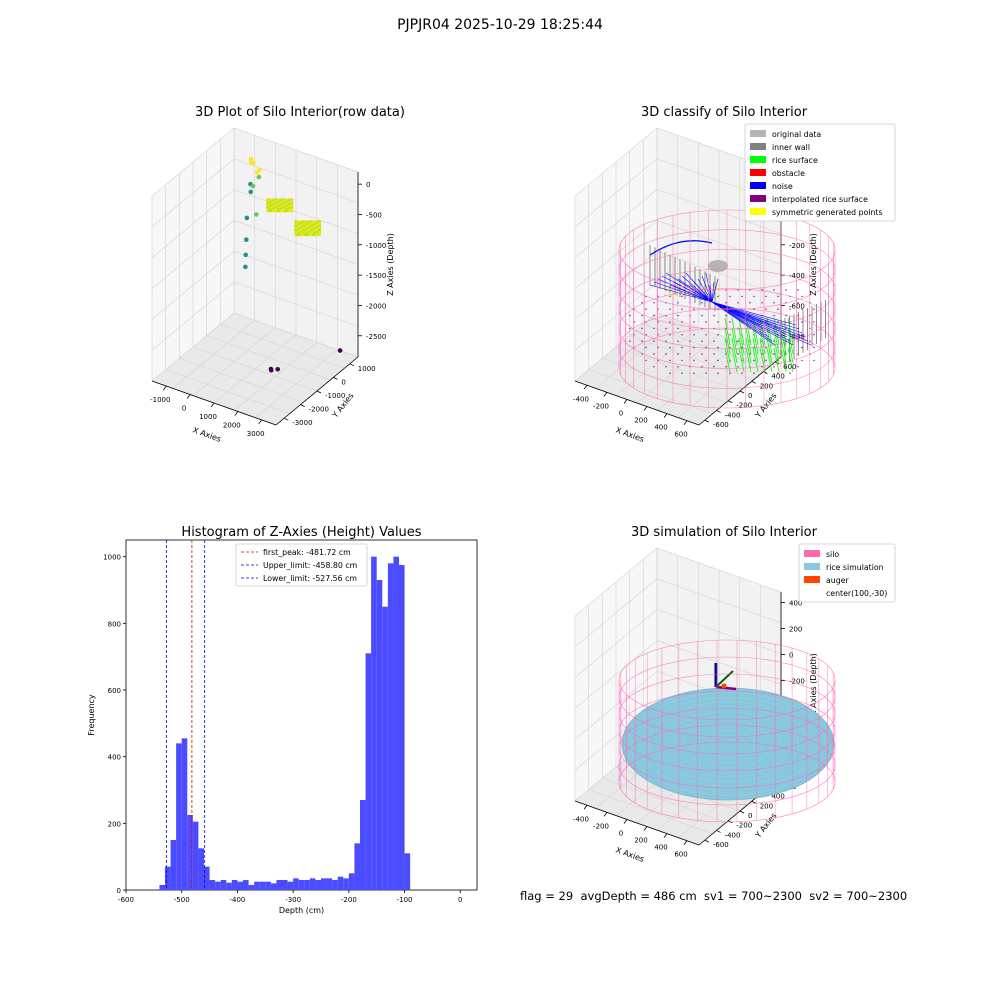 The image size is (1000, 1000). I want to click on z-tick-label: -2000, so click(376, 306).